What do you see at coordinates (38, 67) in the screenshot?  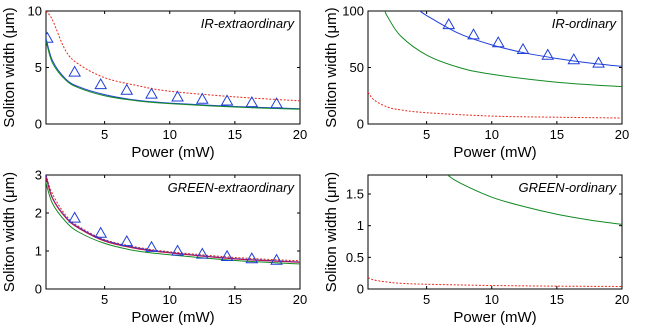 I see `y-tick-label: 5` at bounding box center [38, 67].